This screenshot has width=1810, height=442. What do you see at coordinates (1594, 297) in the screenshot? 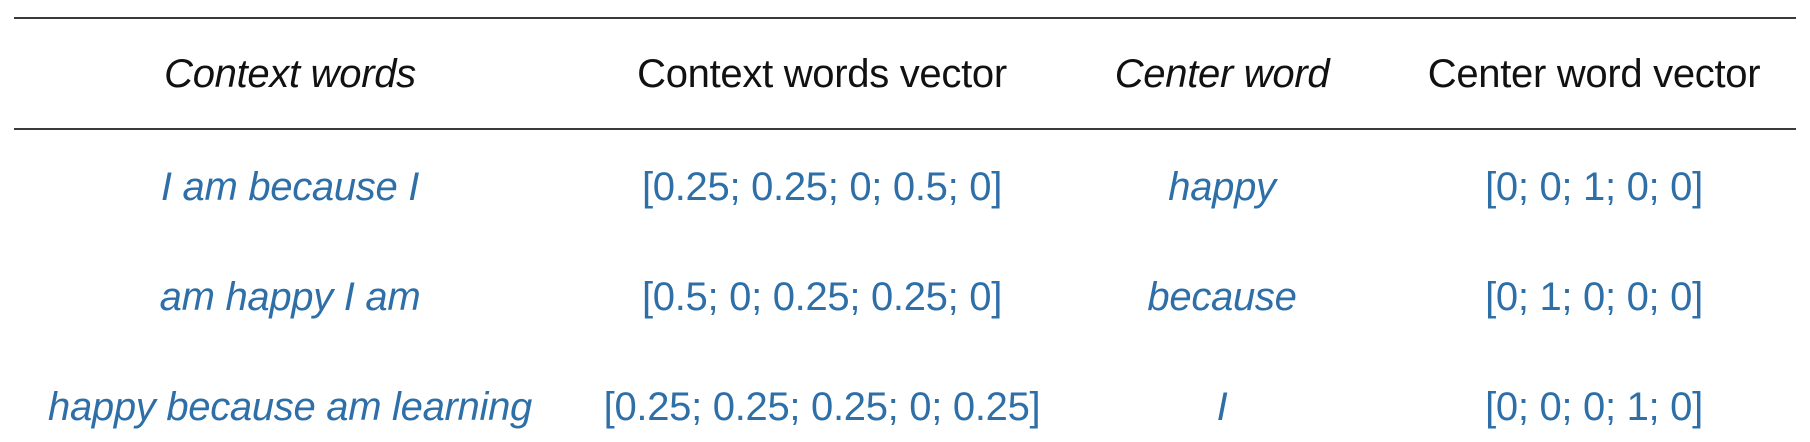
I see `center-word-vector-cell: [0; 1; 0; 0; 0]` at bounding box center [1594, 297].